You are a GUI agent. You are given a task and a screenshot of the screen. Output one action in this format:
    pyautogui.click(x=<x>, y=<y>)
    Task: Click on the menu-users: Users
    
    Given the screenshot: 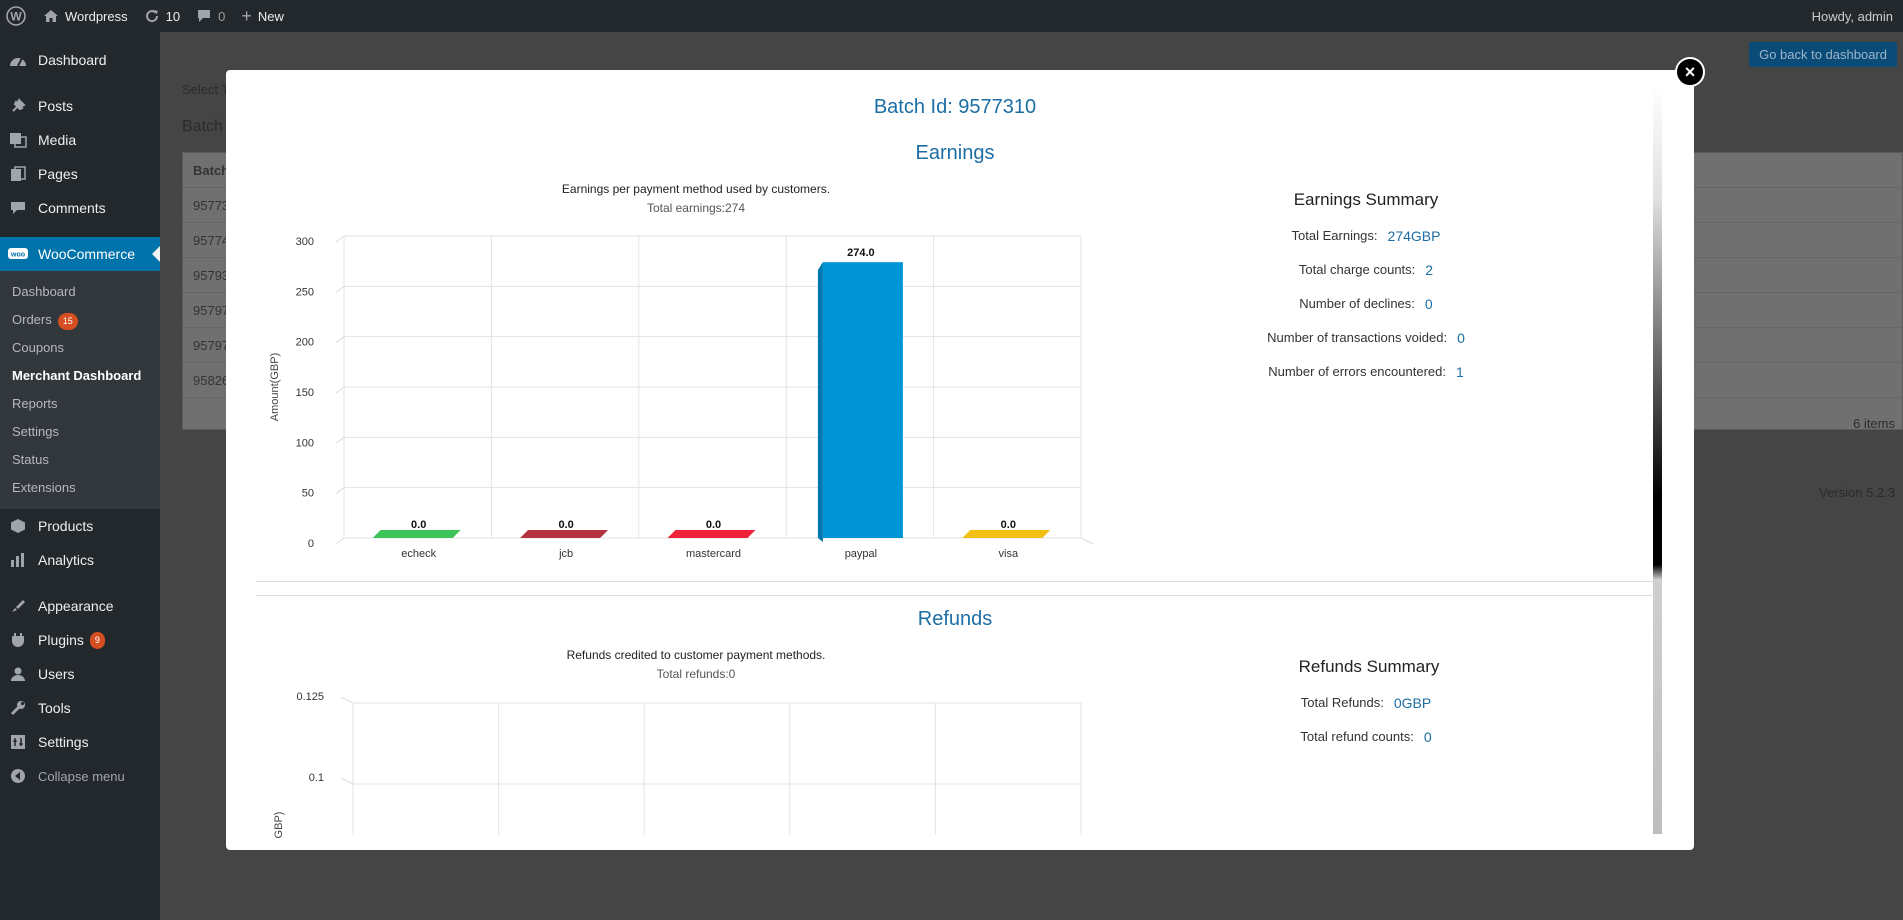 What is the action you would take?
    pyautogui.click(x=80, y=674)
    